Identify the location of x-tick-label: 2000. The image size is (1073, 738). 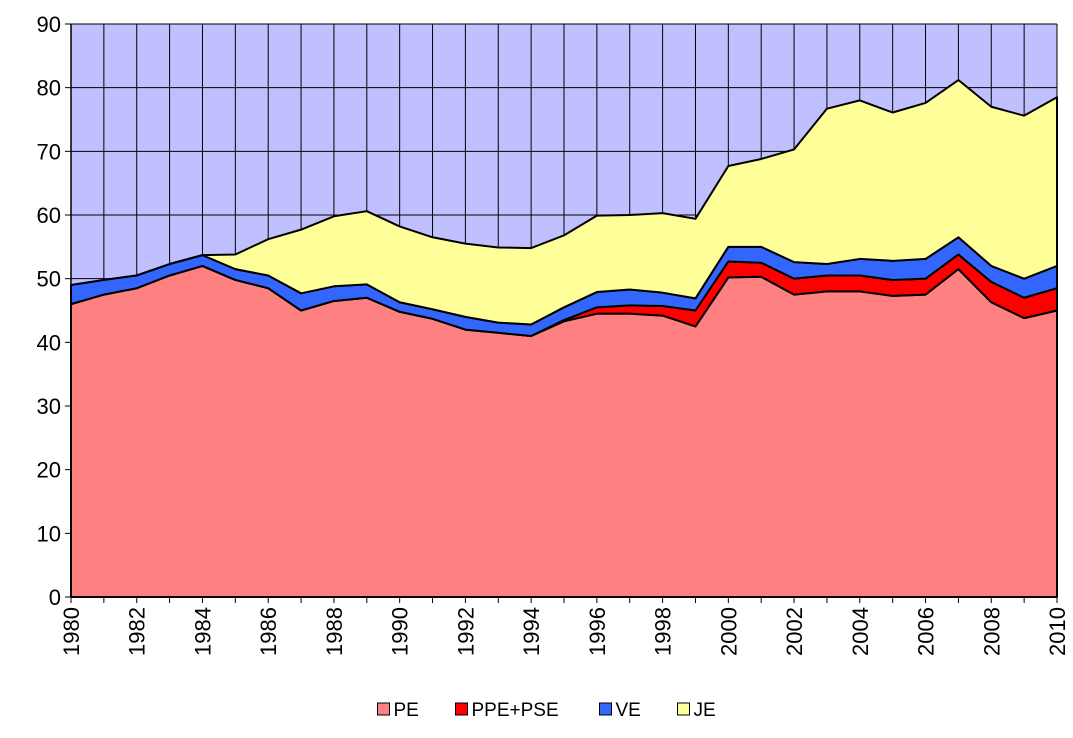
(728, 631).